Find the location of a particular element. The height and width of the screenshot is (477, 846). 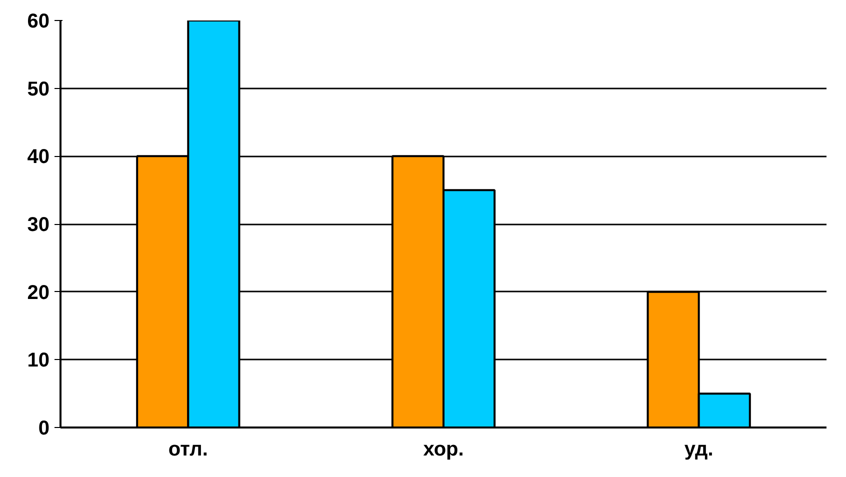

x-tick-label: отл. is located at coordinates (188, 449).